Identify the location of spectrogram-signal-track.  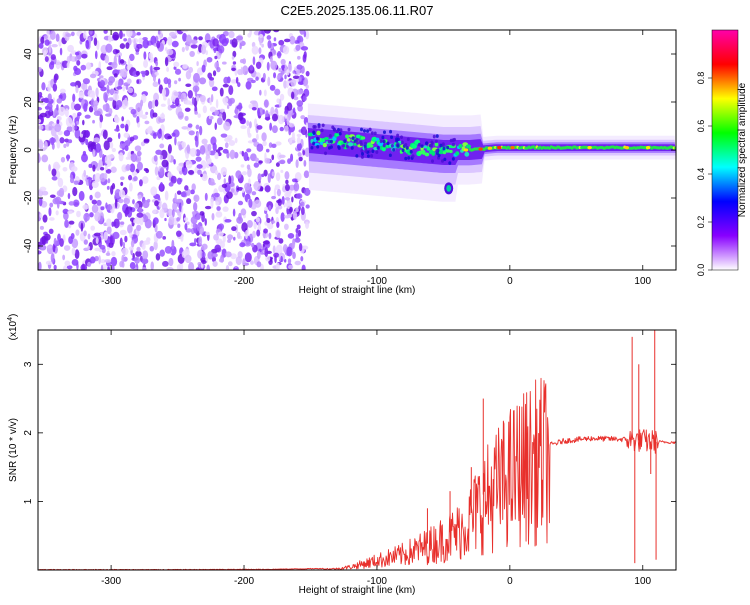
(491, 152).